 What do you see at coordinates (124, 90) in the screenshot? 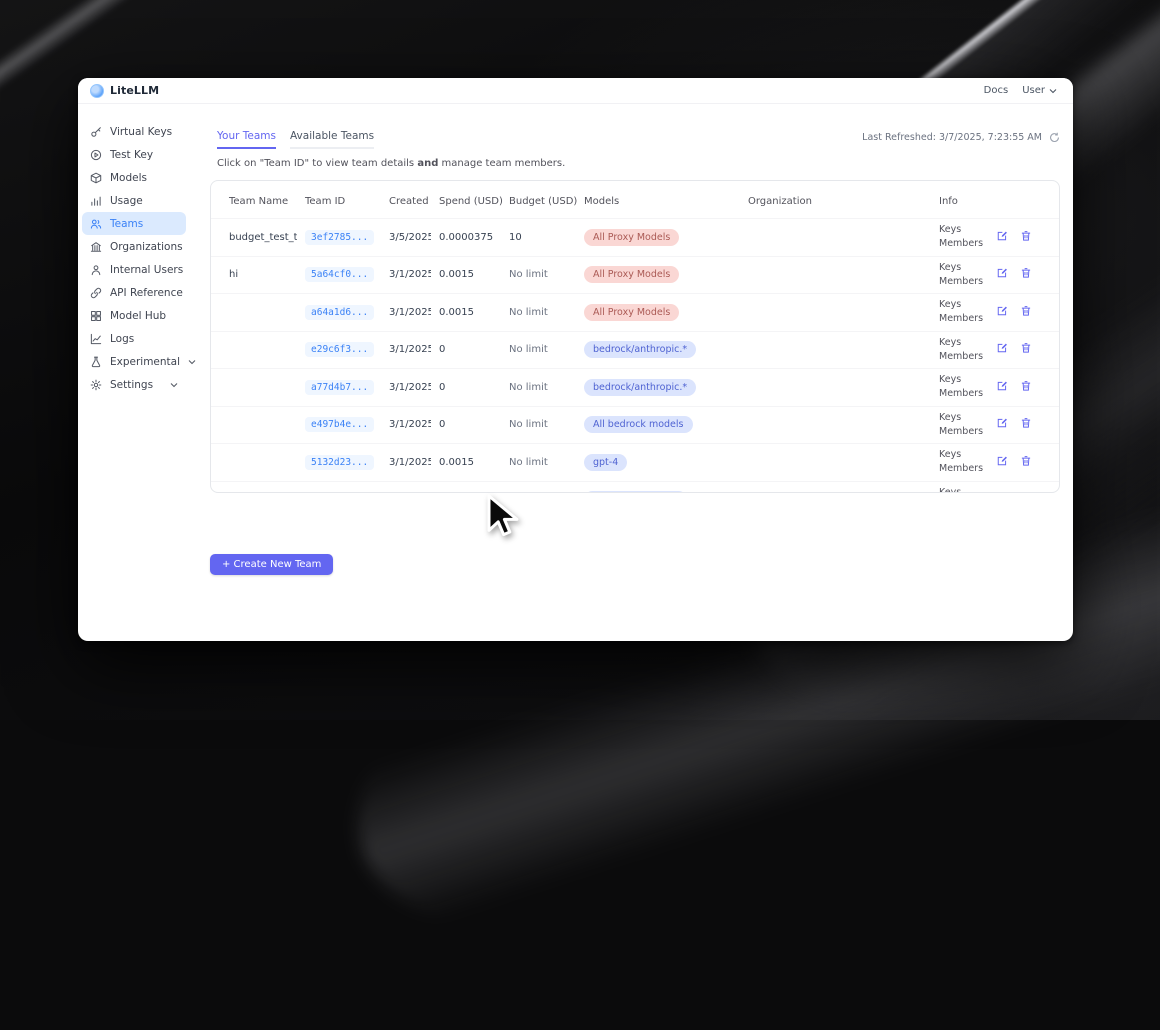
I see `litellm-logo: LiteLLM` at bounding box center [124, 90].